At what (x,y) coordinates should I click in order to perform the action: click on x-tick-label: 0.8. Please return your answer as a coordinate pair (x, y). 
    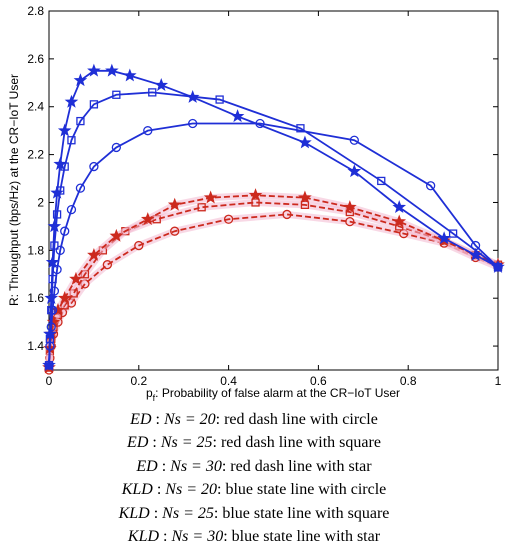
    Looking at the image, I should click on (408, 381).